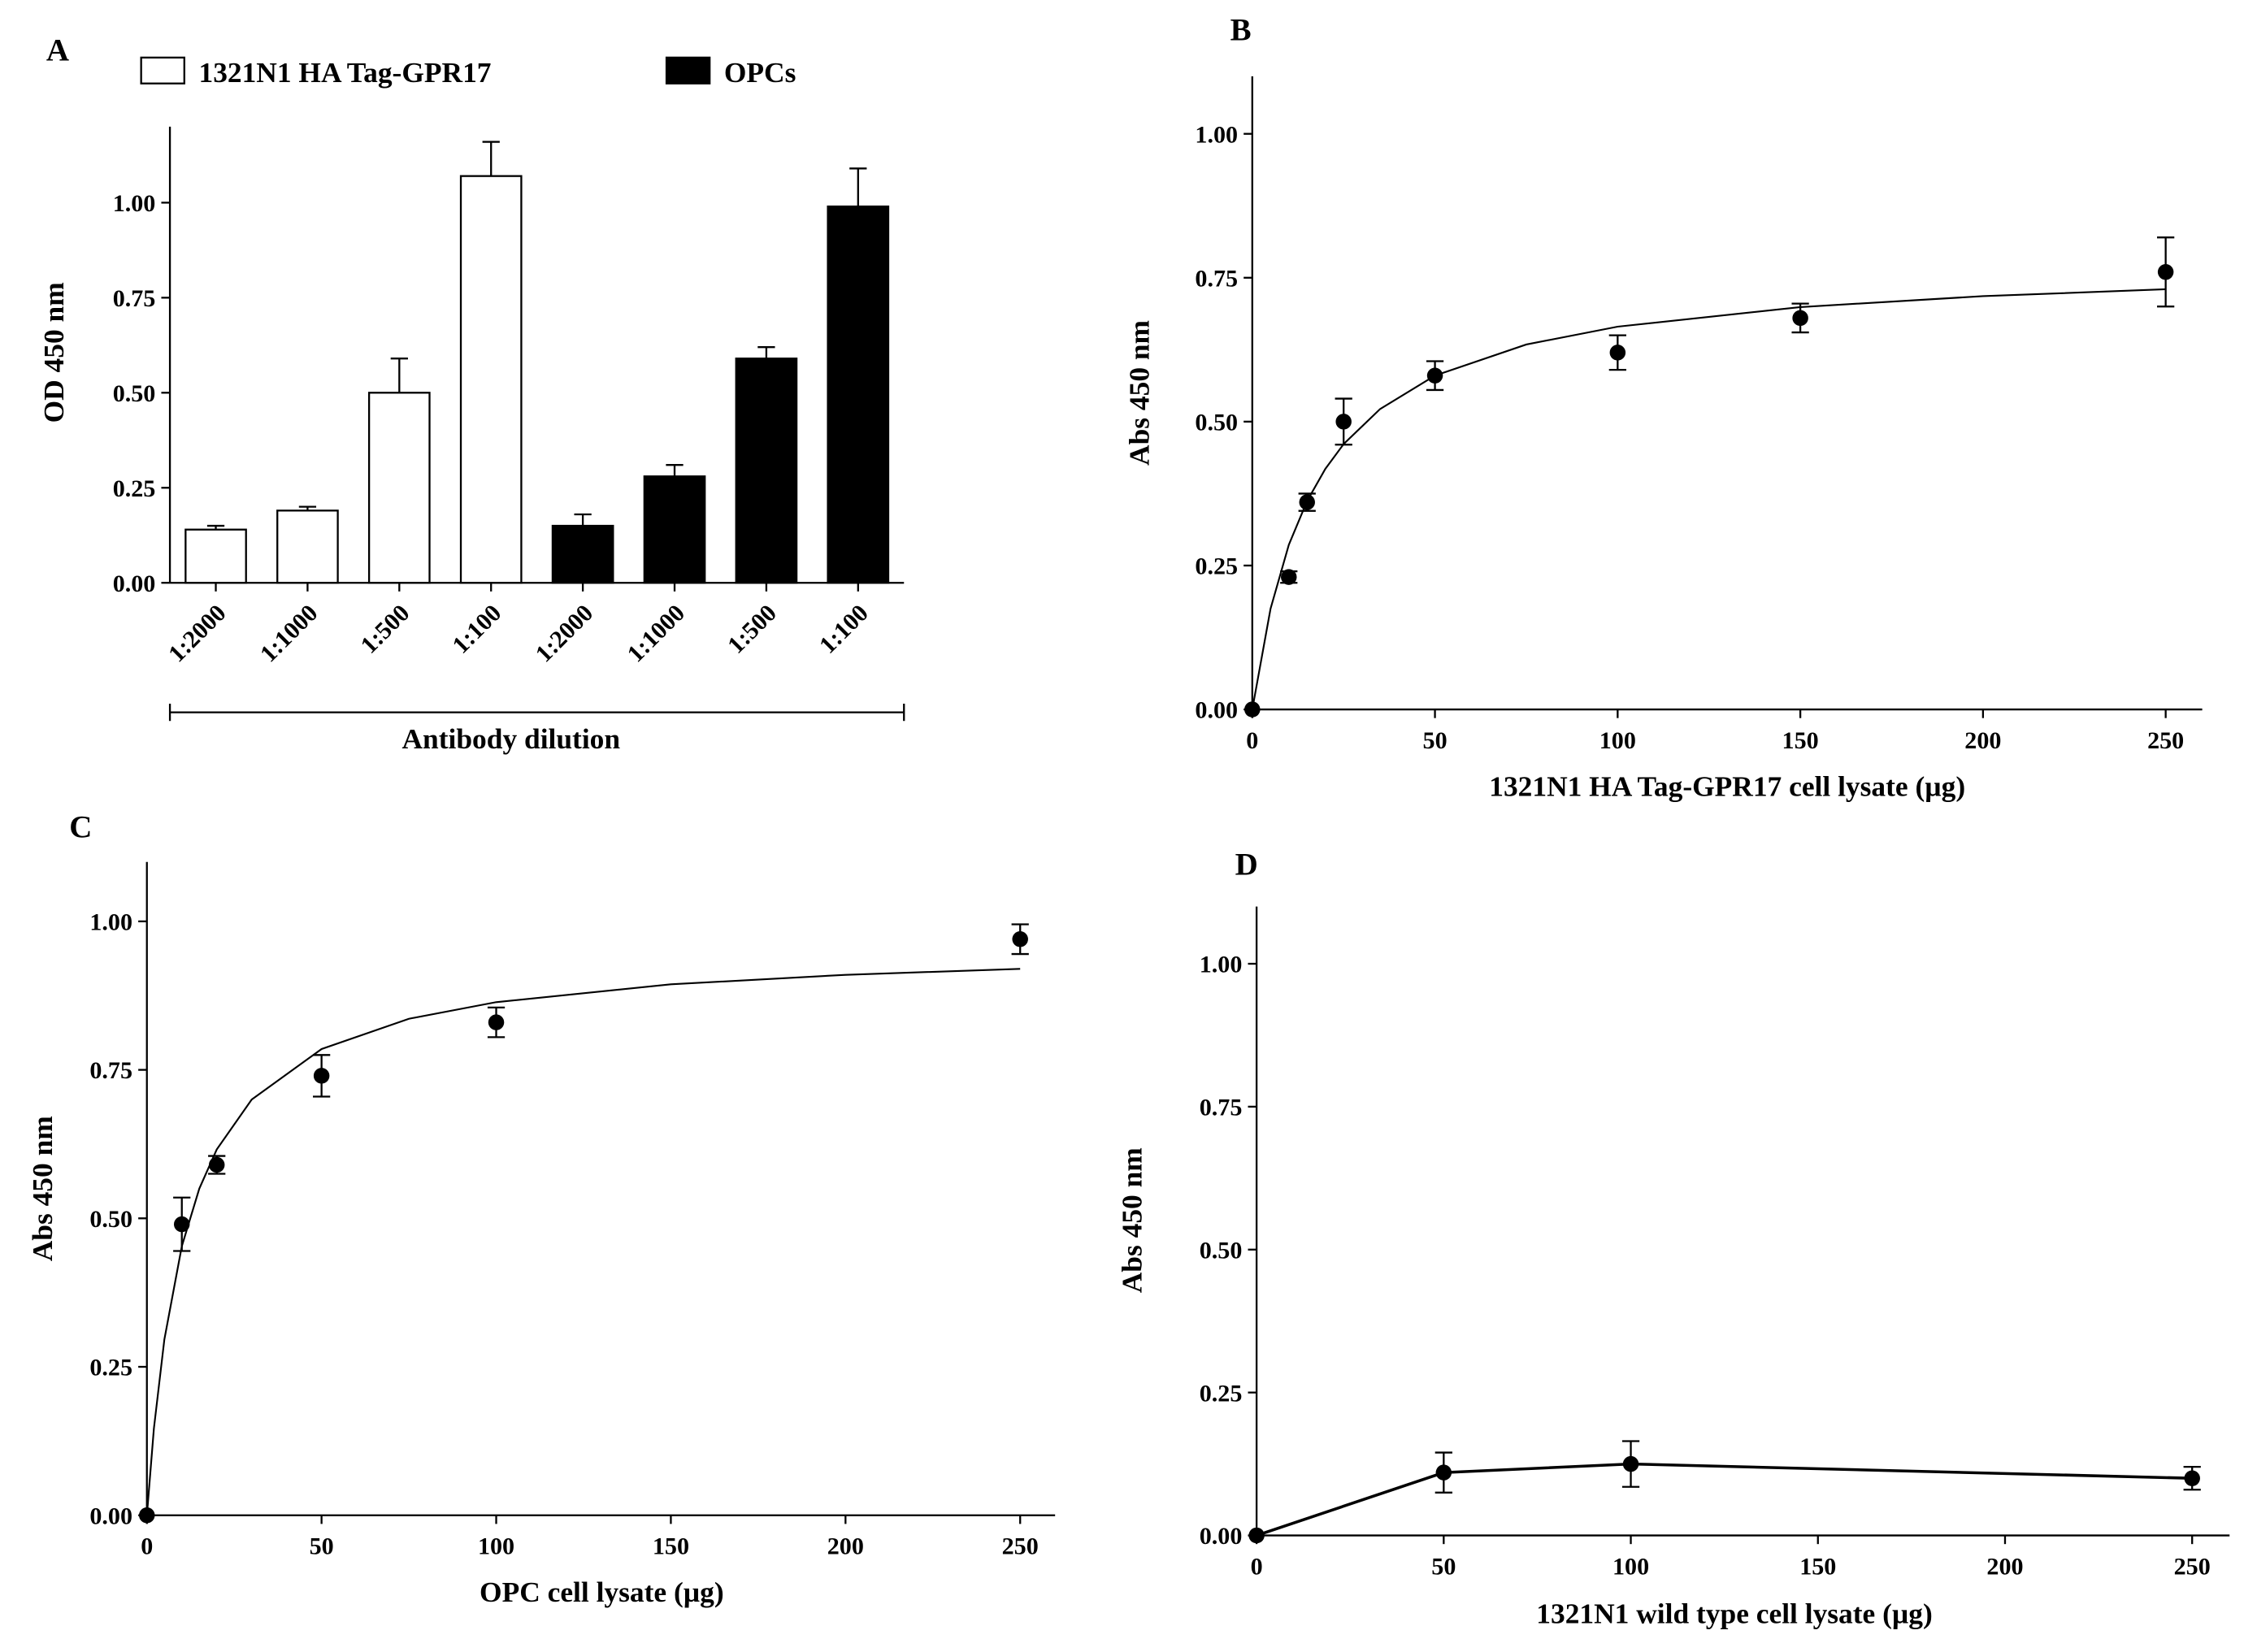 Image resolution: width=2257 pixels, height=1652 pixels. I want to click on y-axis-label: OD 450 nm, so click(53, 352).